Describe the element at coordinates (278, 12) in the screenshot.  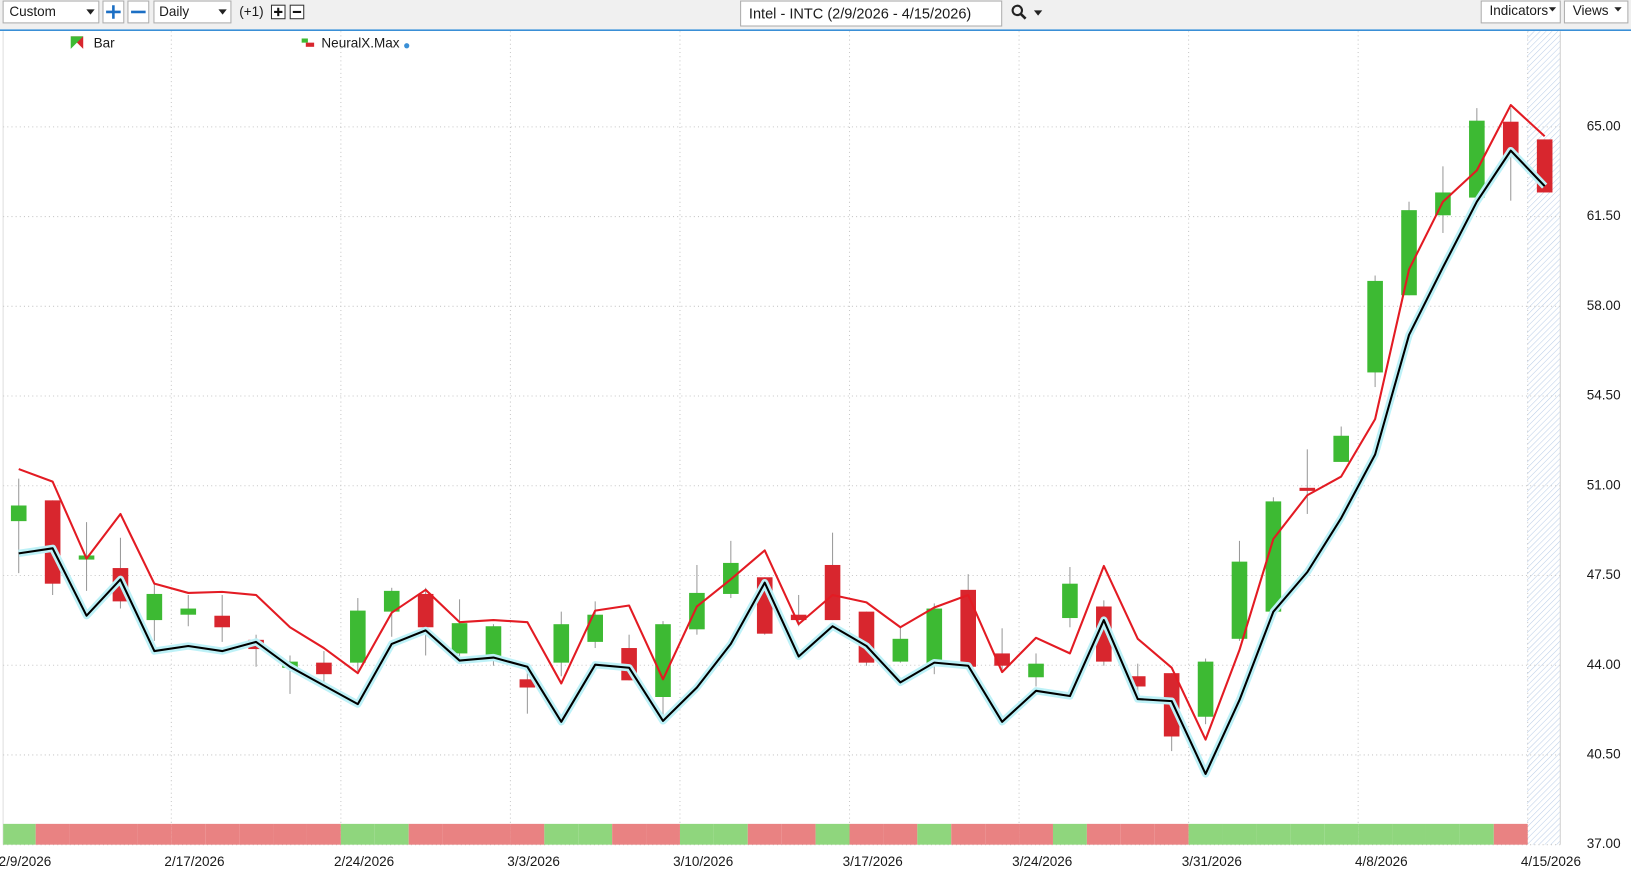
I see `offset-plus` at that location.